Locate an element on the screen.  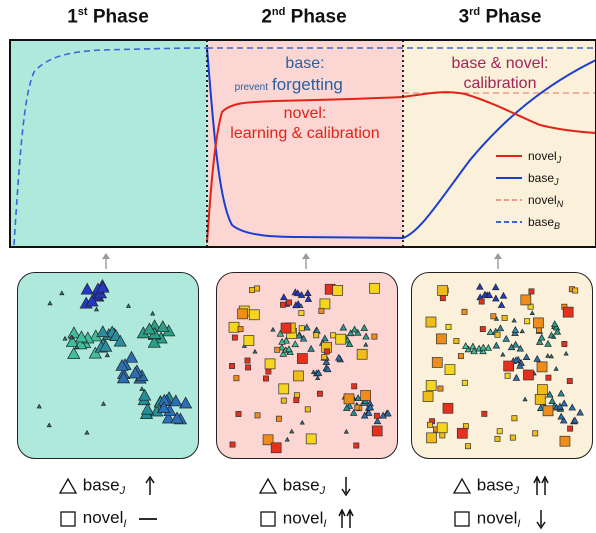
phase-3-base-label: baseJ is located at coordinates (502, 486).